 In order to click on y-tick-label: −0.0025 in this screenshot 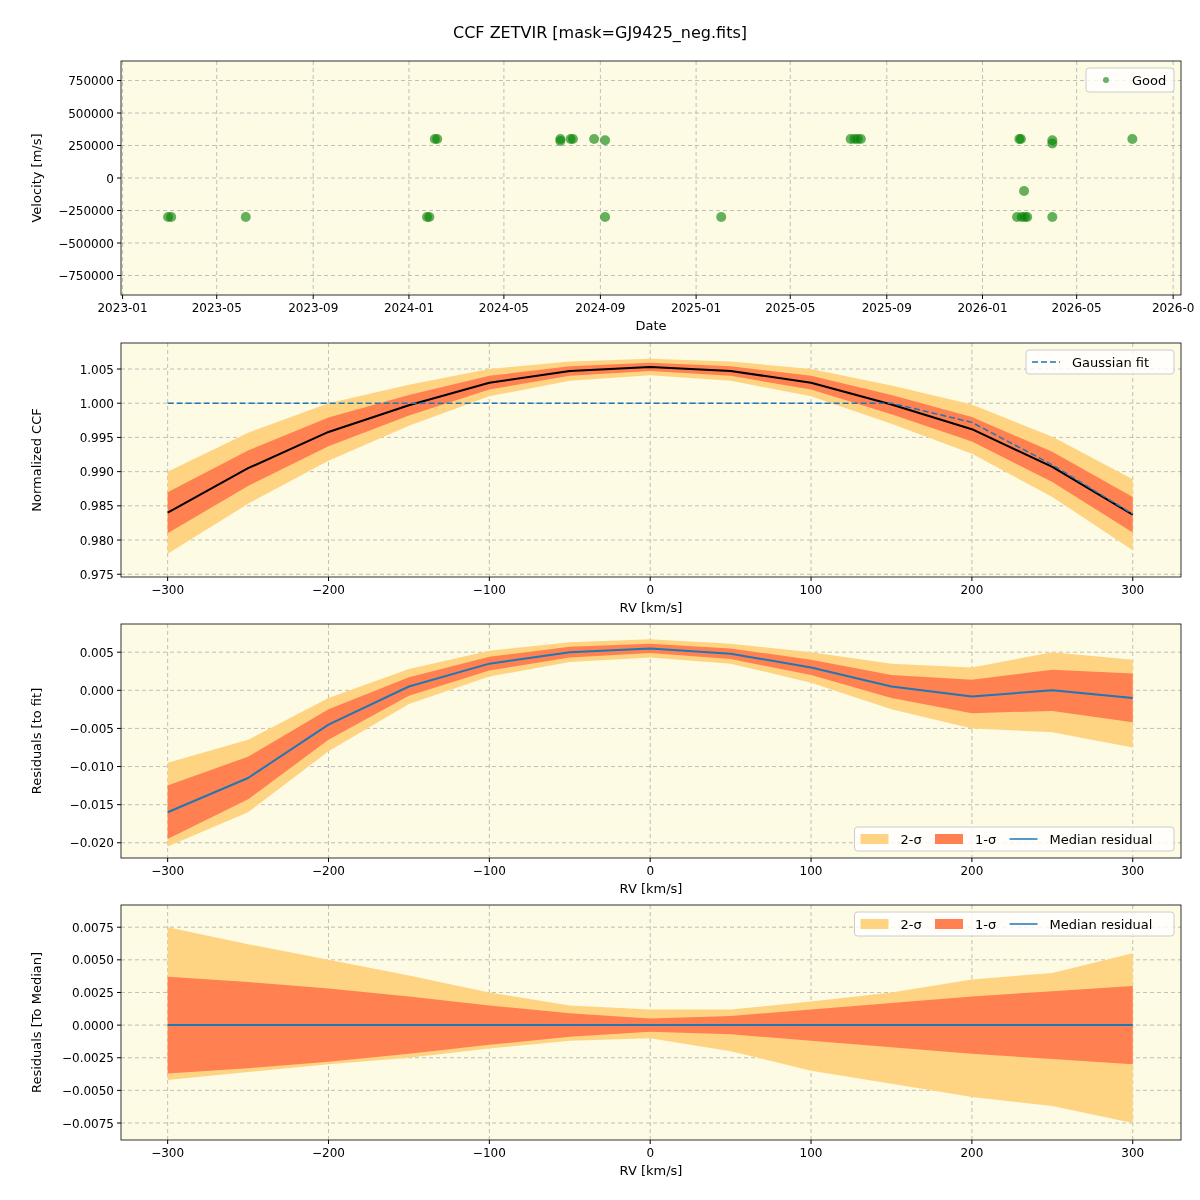, I will do `click(87, 1058)`.